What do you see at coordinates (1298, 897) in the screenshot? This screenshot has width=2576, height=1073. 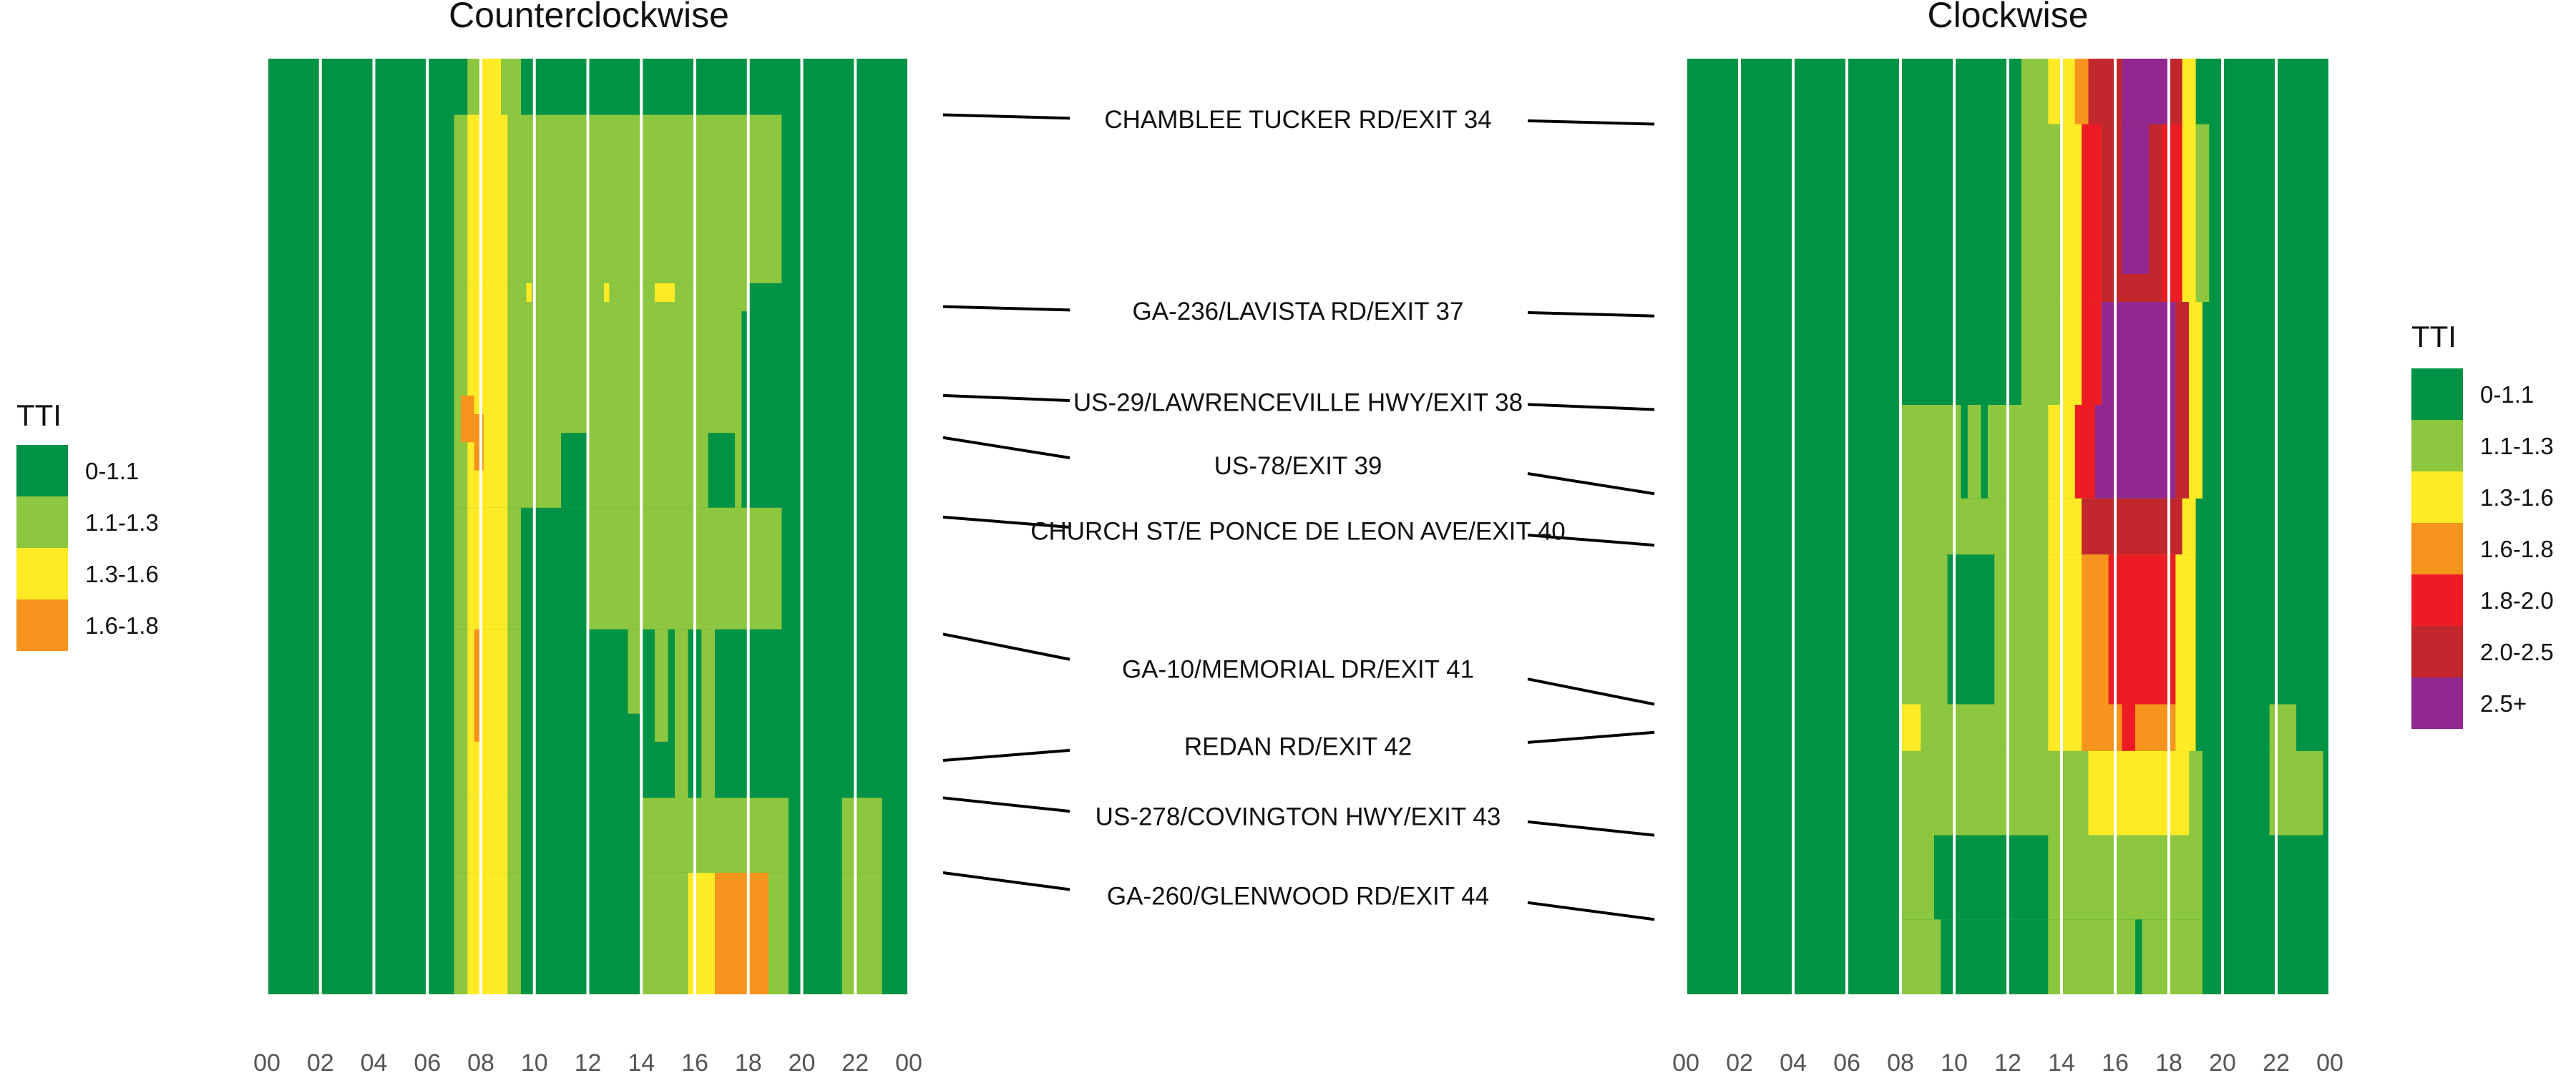 I see `exit-label-text: GA-260/GLENWOOD RD/EXIT 44` at bounding box center [1298, 897].